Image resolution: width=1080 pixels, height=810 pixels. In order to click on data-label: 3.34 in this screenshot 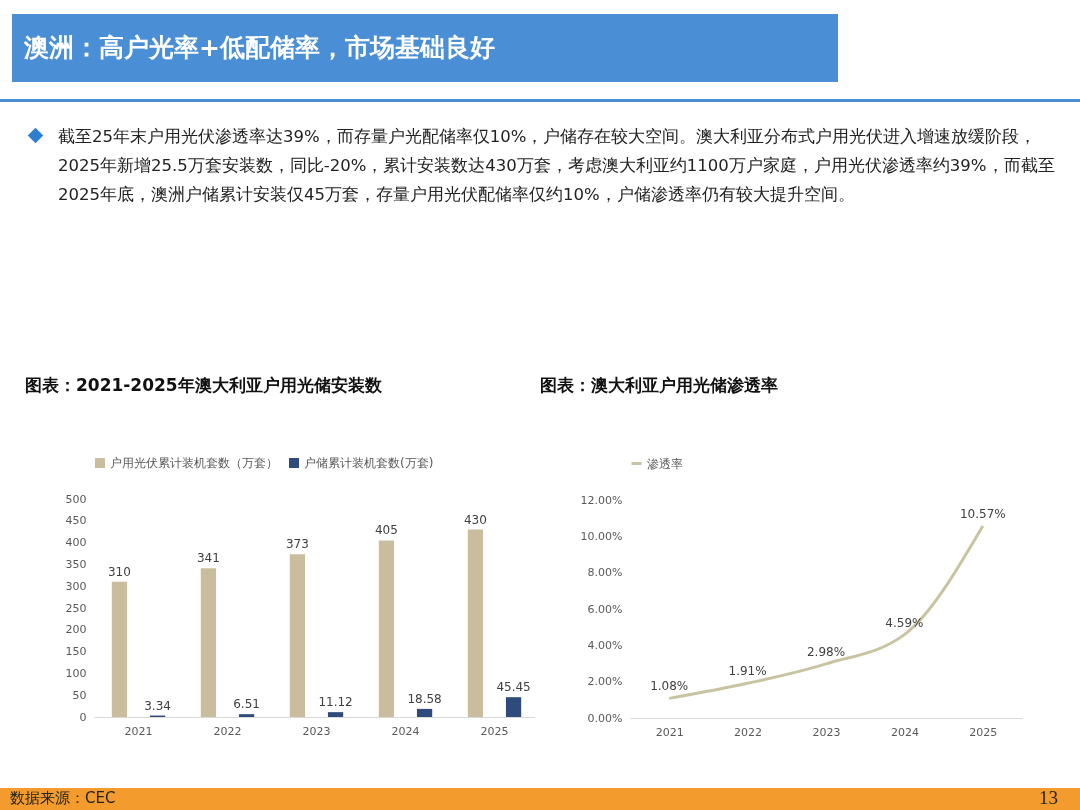, I will do `click(157, 705)`.